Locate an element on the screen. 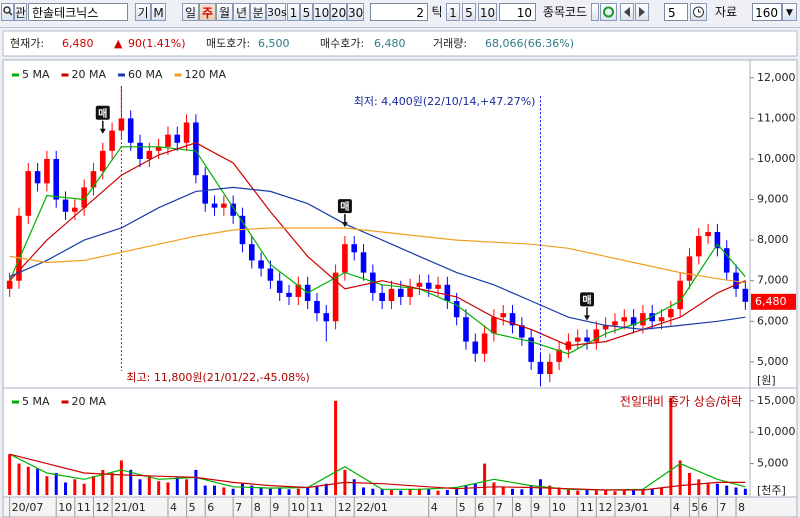 The width and height of the screenshot is (800, 517). tick-button: 1 is located at coordinates (453, 12).